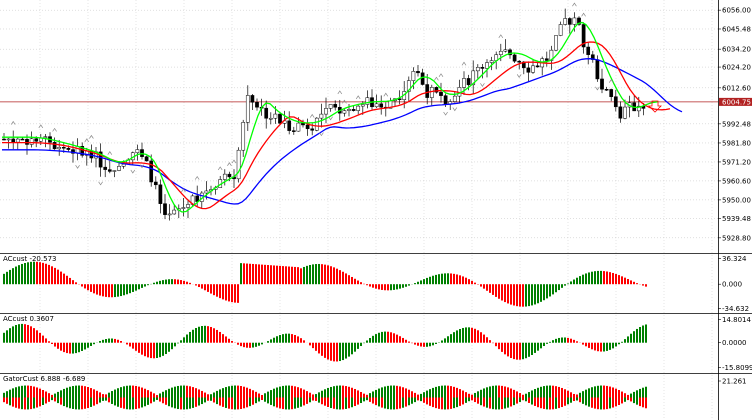  I want to click on price-tick-label: 6024.20, so click(736, 68).